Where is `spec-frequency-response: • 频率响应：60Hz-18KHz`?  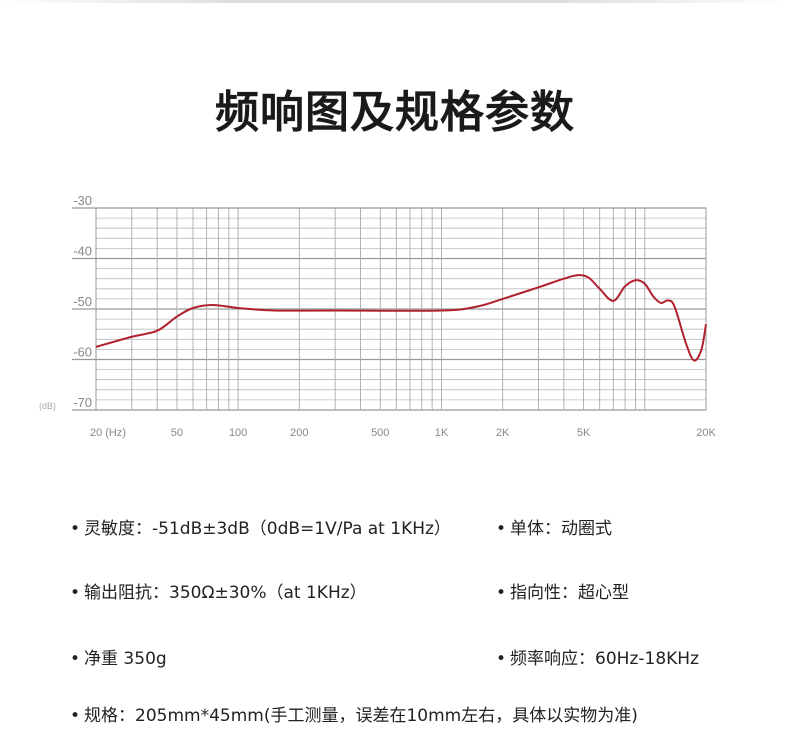 spec-frequency-response: • 频率响应：60Hz-18KHz is located at coordinates (597, 656).